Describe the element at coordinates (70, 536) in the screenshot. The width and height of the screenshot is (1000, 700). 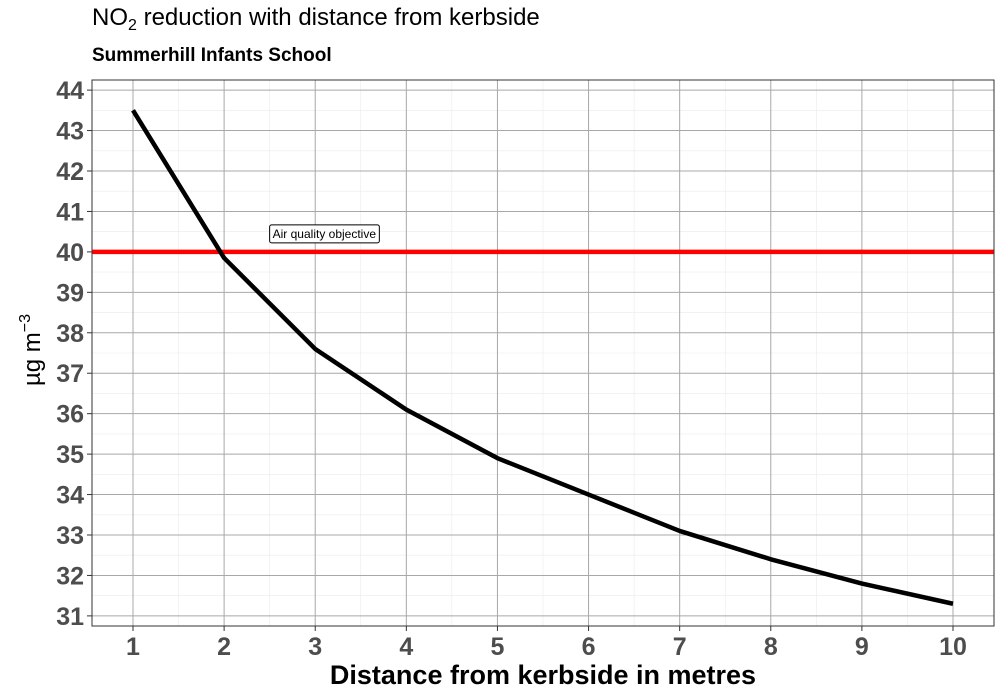
I see `y-tick-label: 33` at that location.